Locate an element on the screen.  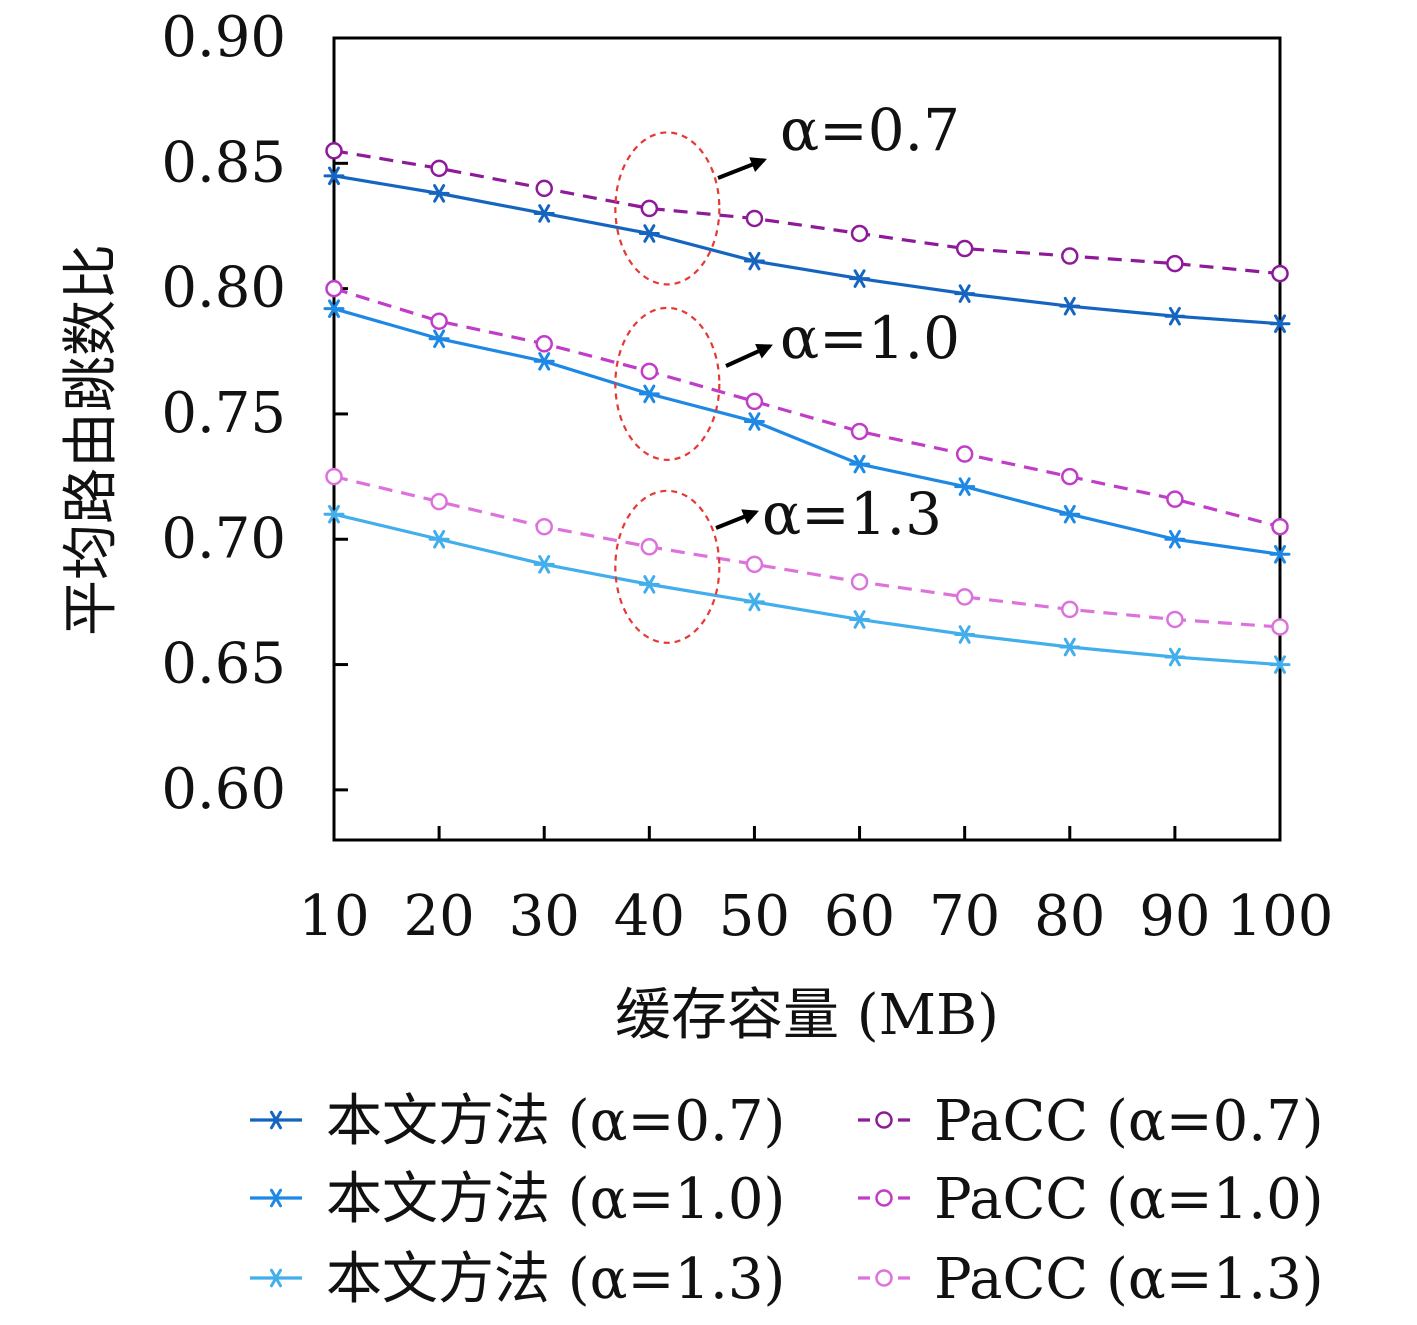
legend-label: 本文方法 (α=1.0) is located at coordinates (555, 1199).